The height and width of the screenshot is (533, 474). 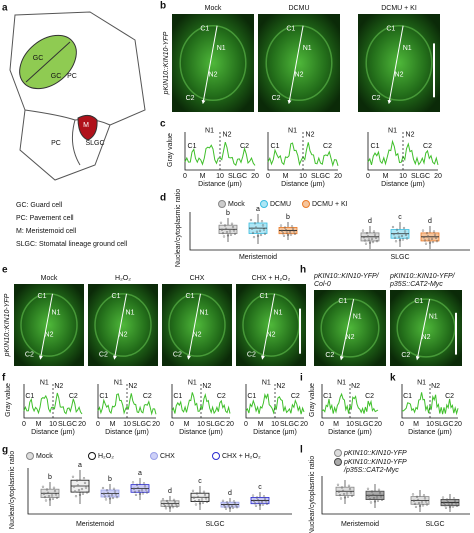 What do you see at coordinates (201, 432) in the screenshot?
I see `x-axis-label: Distance (μm)` at bounding box center [201, 432].